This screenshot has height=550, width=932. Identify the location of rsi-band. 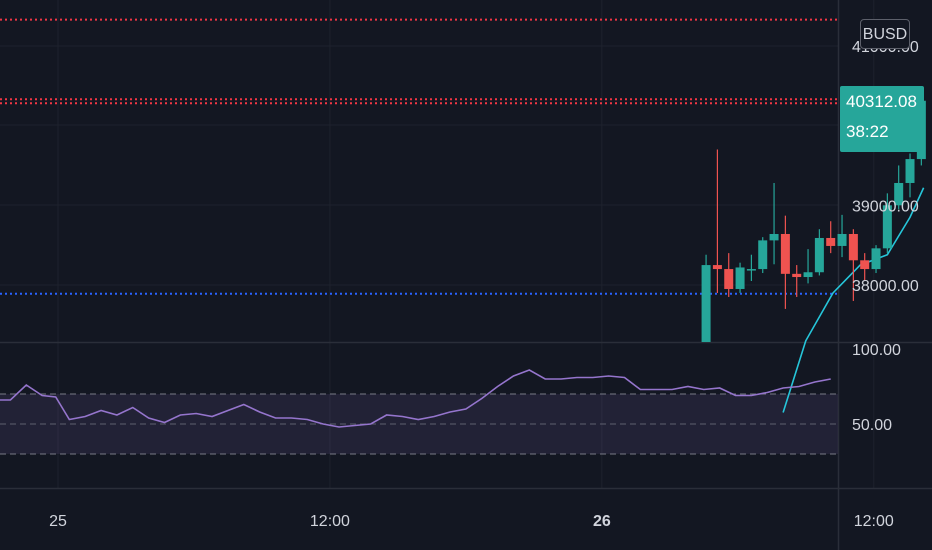
(419, 424).